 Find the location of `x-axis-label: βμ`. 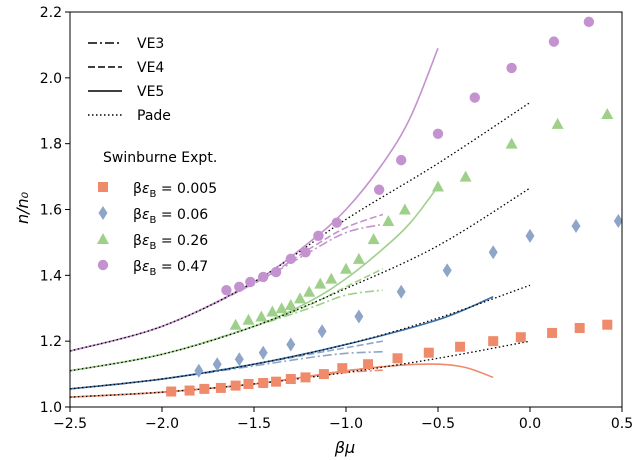

x-axis-label: βμ is located at coordinates (344, 447).